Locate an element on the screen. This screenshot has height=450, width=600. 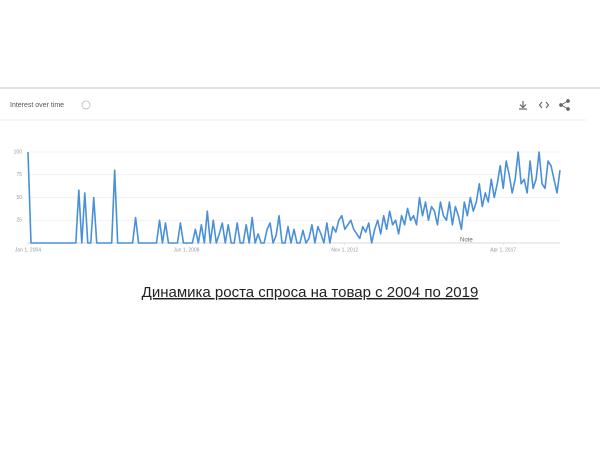
x-tick-label: Nov 1, 2012 is located at coordinates (344, 250).